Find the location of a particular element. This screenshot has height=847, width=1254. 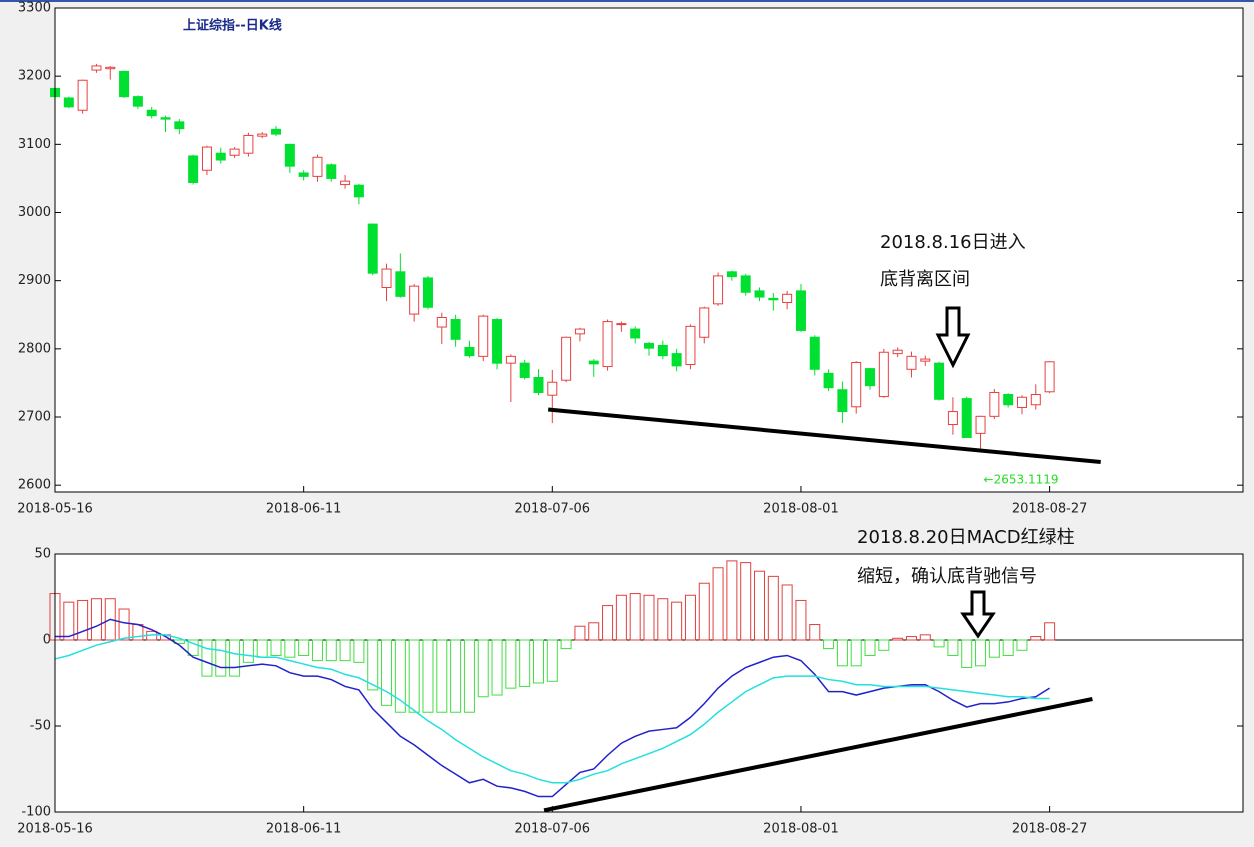

y-tick-label: 2800 is located at coordinates (34, 348).